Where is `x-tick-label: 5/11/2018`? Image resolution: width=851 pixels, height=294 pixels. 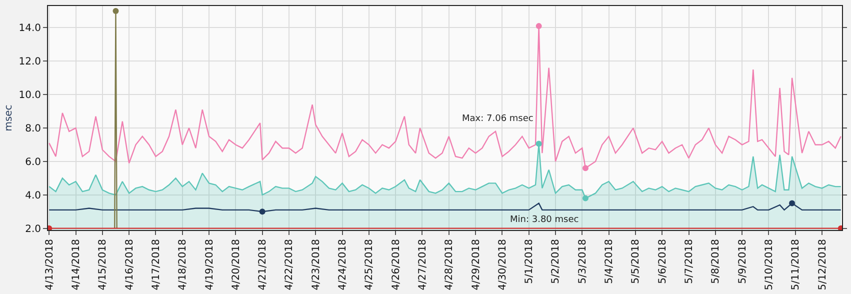 x-tick-label: 5/11/2018 is located at coordinates (796, 264).